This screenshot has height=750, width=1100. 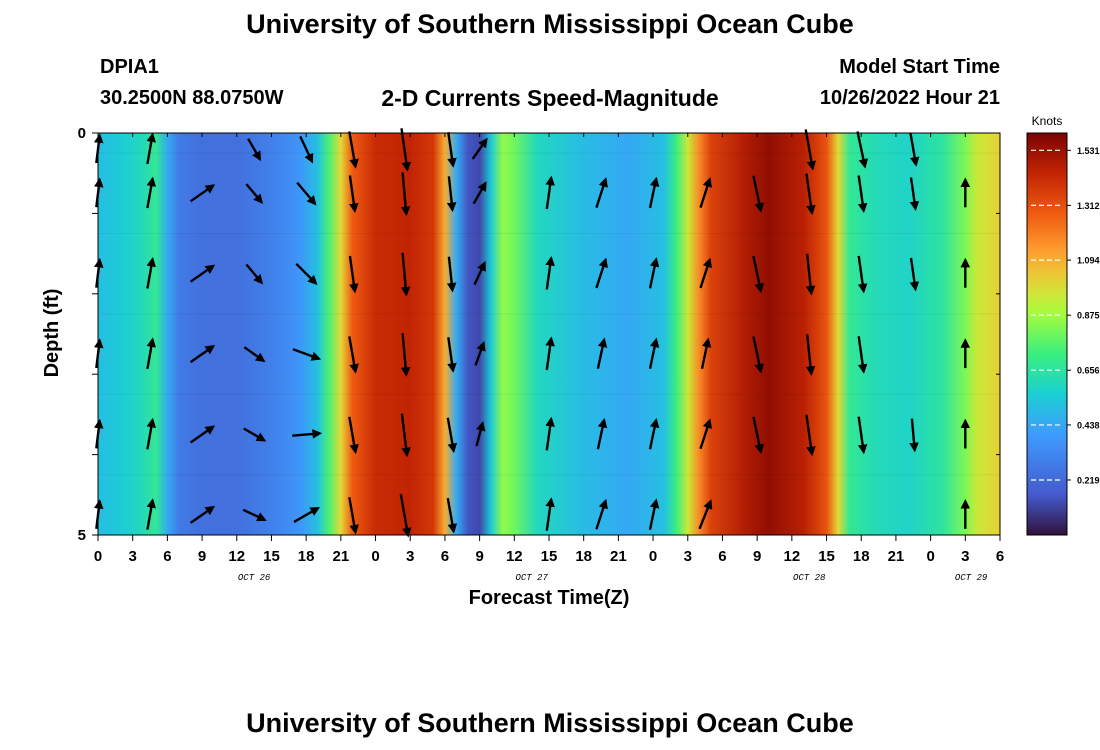 What do you see at coordinates (1088, 480) in the screenshot?
I see `colorbar-tick-label: 0.219` at bounding box center [1088, 480].